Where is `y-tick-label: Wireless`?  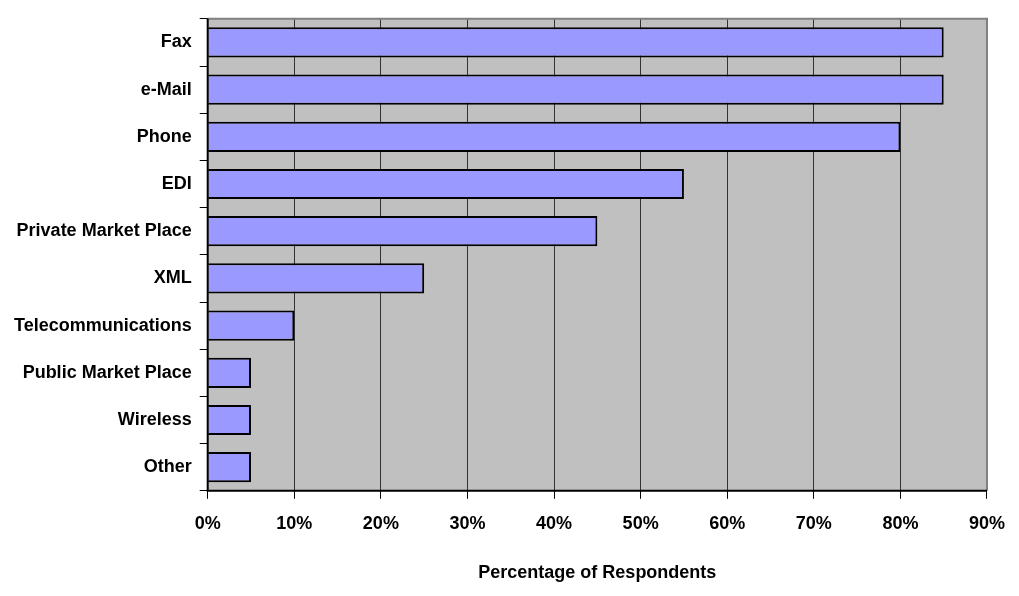
y-tick-label: Wireless is located at coordinates (154, 418).